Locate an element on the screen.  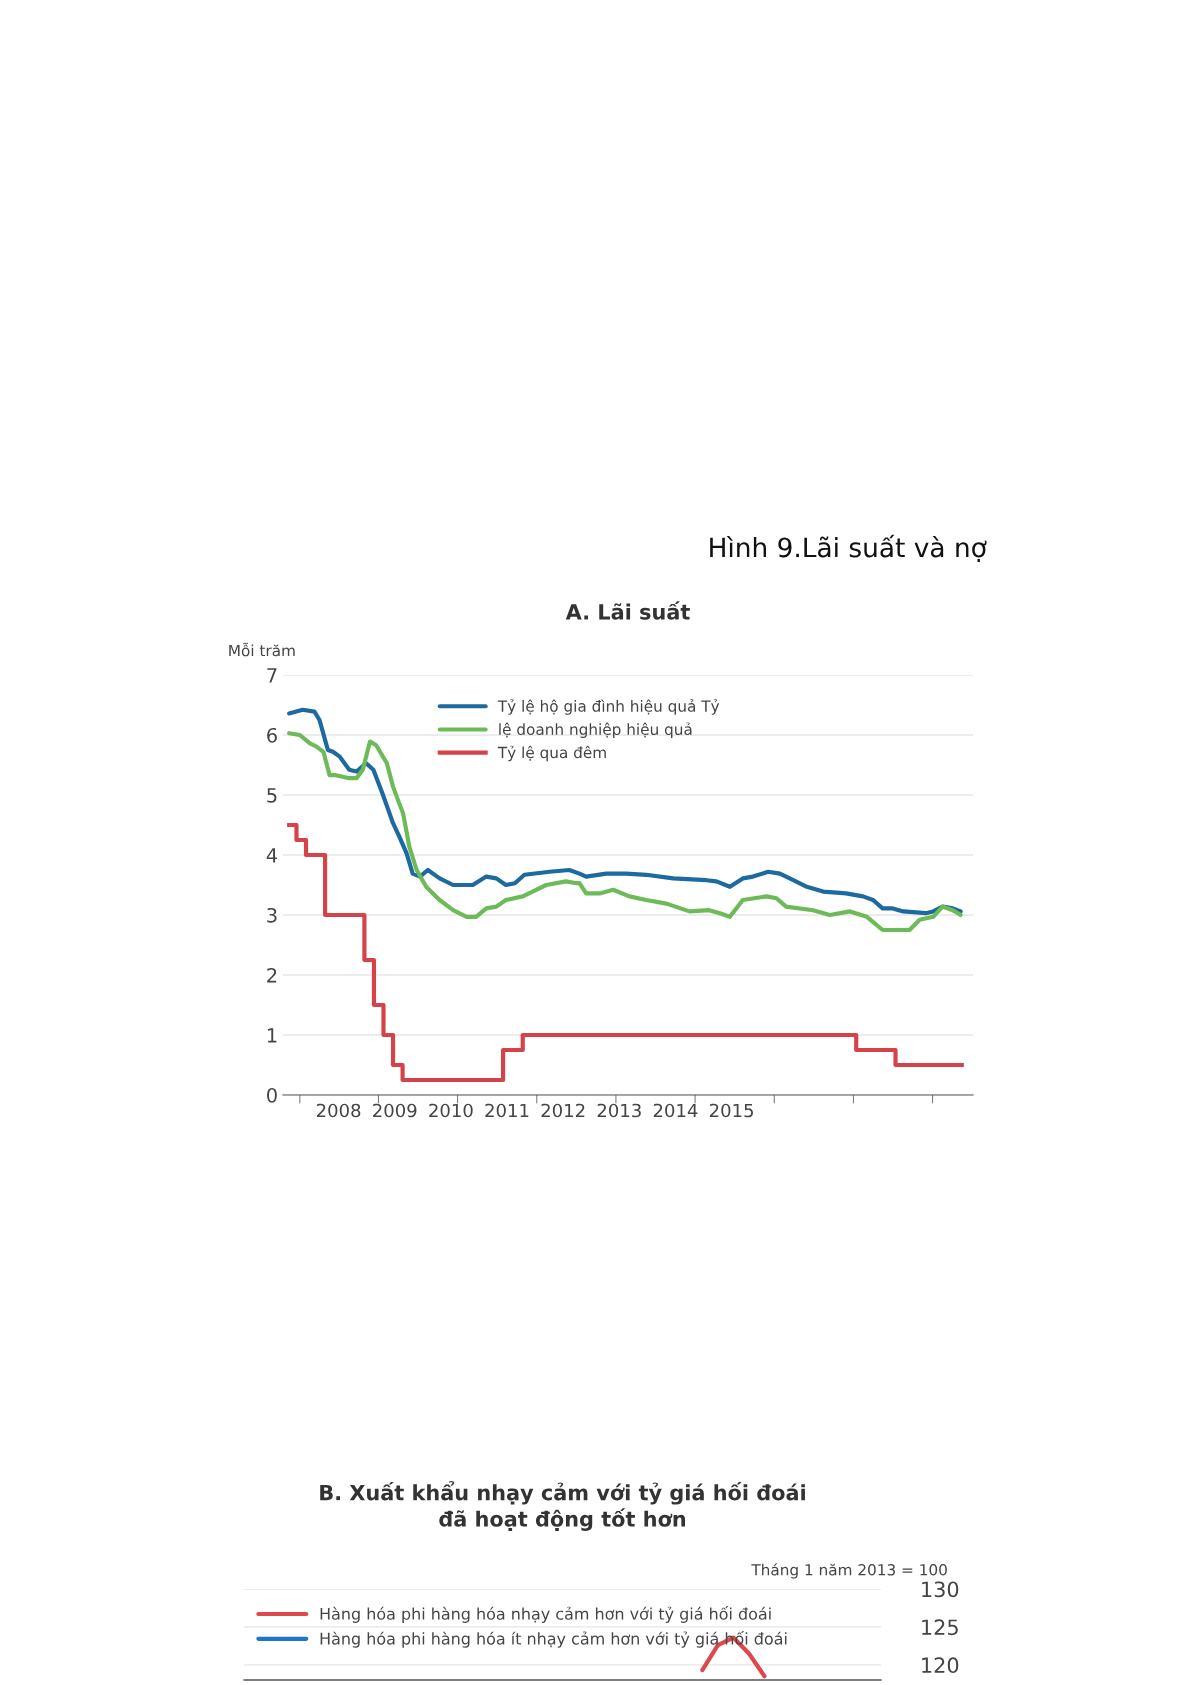
x-tick-label: 2013 is located at coordinates (619, 1110).